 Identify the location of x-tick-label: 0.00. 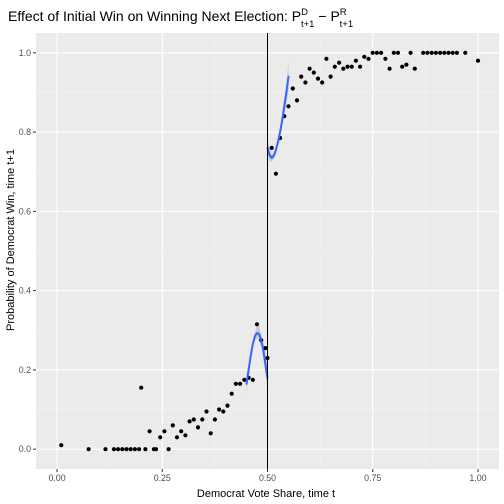
(56, 478).